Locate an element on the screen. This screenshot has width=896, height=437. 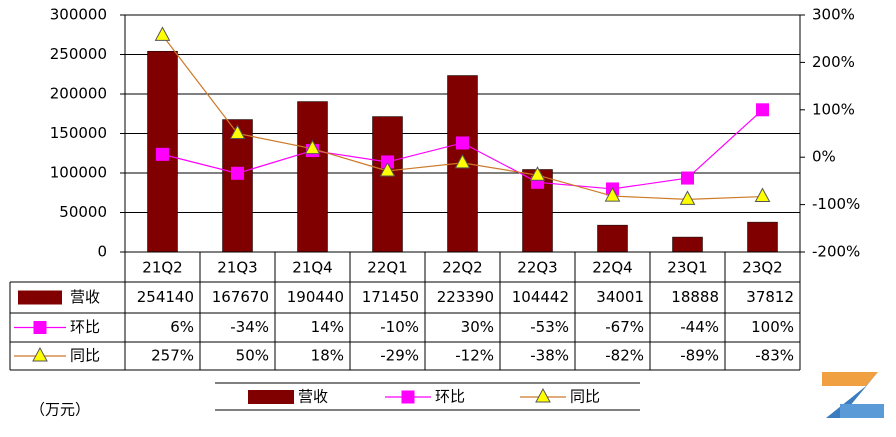
y2-tick-label: 0% is located at coordinates (824, 157).